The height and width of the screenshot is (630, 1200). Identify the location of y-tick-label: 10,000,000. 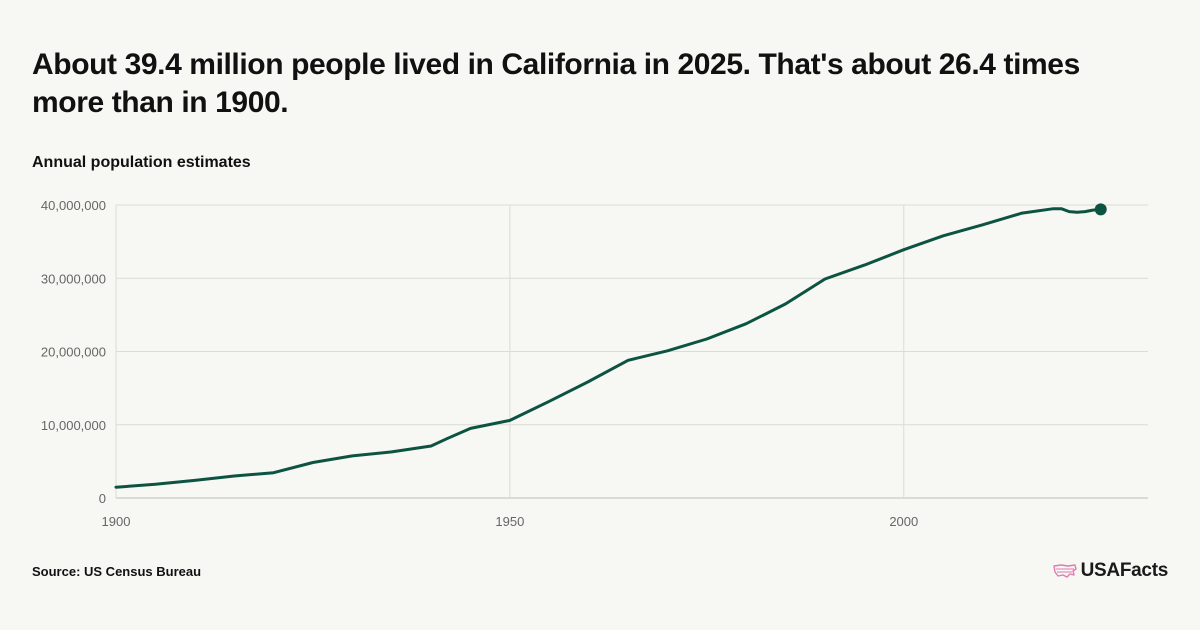
(73, 425).